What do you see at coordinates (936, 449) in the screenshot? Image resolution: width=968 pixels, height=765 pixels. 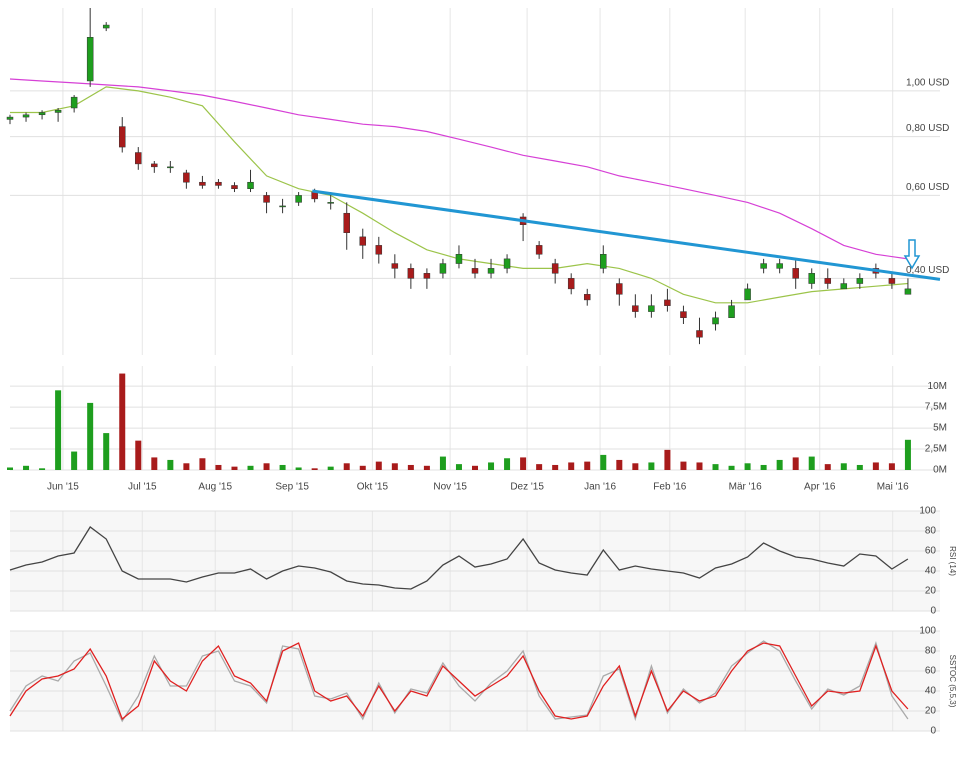 I see `y-tick-label: 2,5M` at bounding box center [936, 449].